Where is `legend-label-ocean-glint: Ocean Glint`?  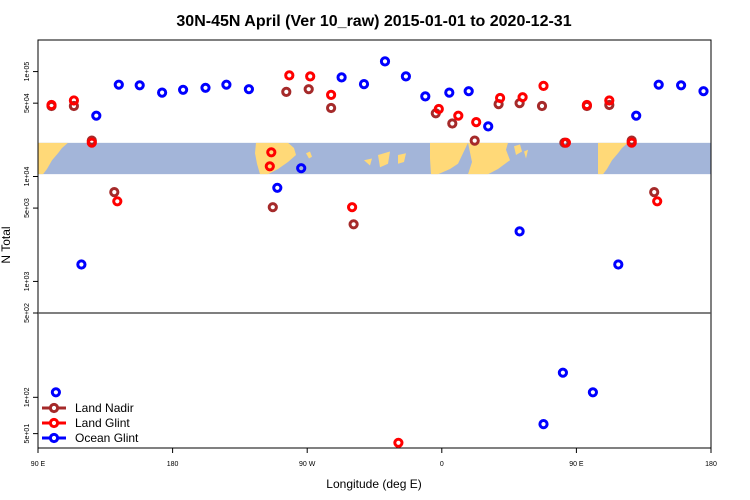
legend-label-ocean-glint: Ocean Glint is located at coordinates (107, 438).